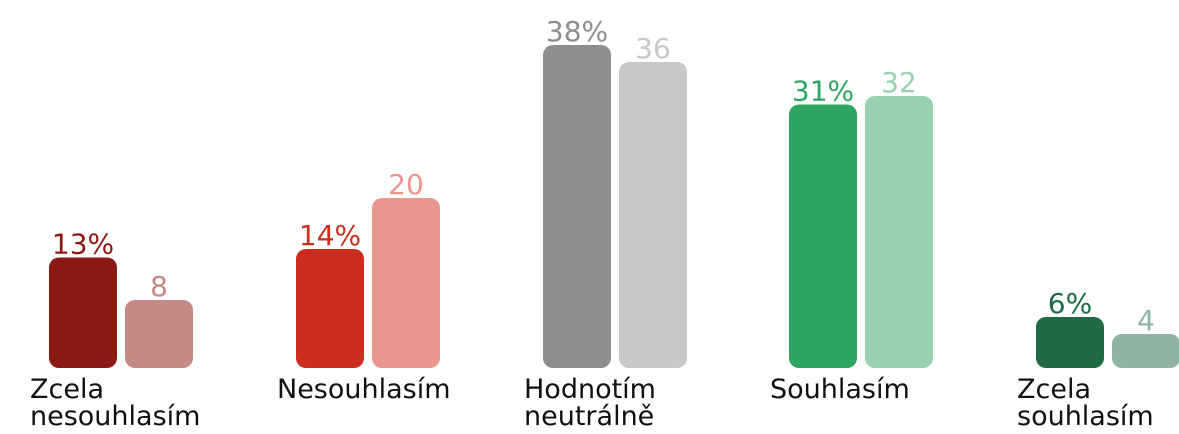 This screenshot has height=434, width=1179. Describe the element at coordinates (364, 389) in the screenshot. I see `category-label-1-line-0: Nesouhlasím` at that location.